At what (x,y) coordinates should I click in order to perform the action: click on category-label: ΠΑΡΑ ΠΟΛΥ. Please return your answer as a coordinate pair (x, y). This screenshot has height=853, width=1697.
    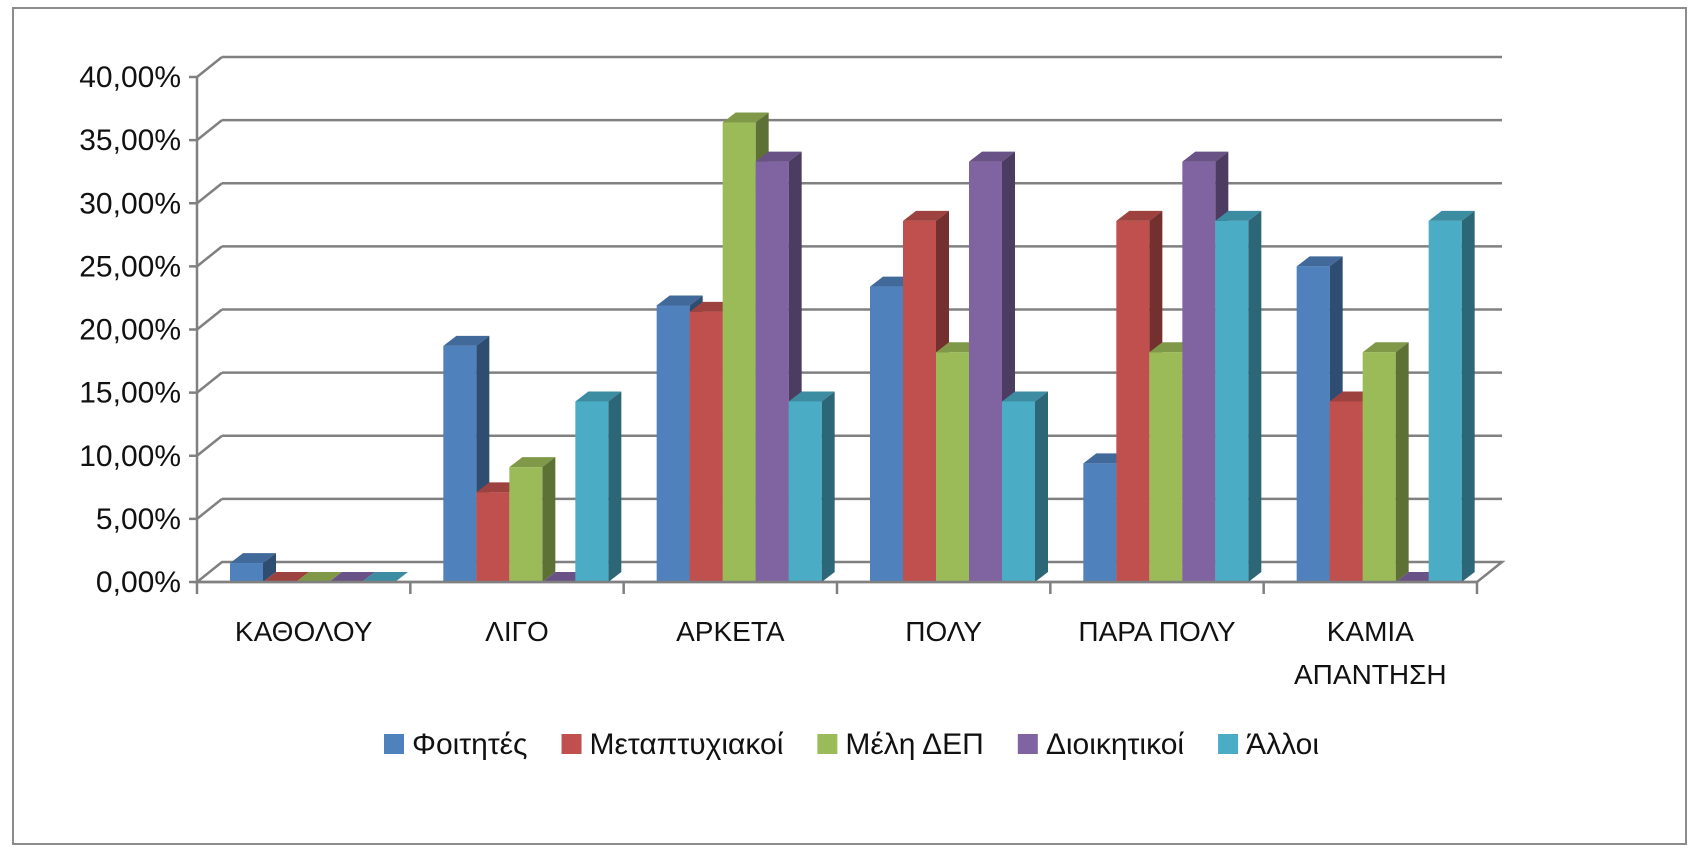
    Looking at the image, I should click on (1157, 631).